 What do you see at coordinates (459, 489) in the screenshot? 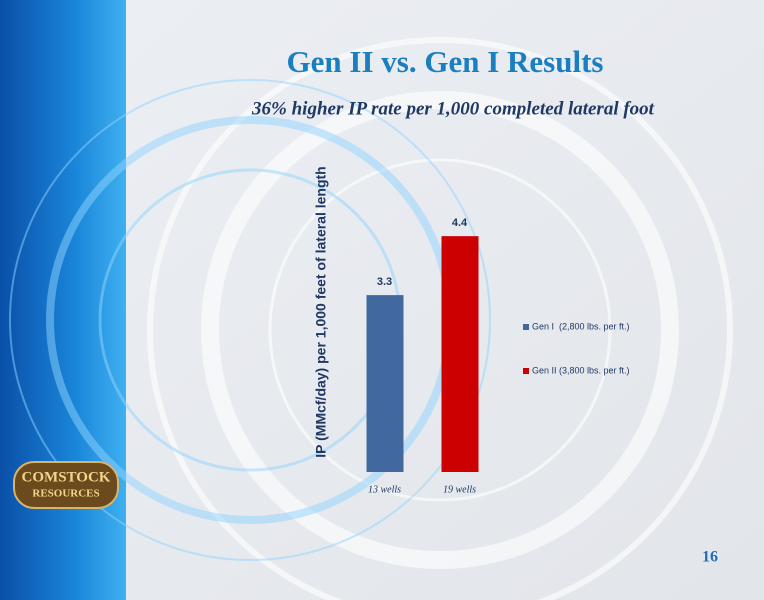
I see `x-tick-label: 19 wells` at bounding box center [459, 489].